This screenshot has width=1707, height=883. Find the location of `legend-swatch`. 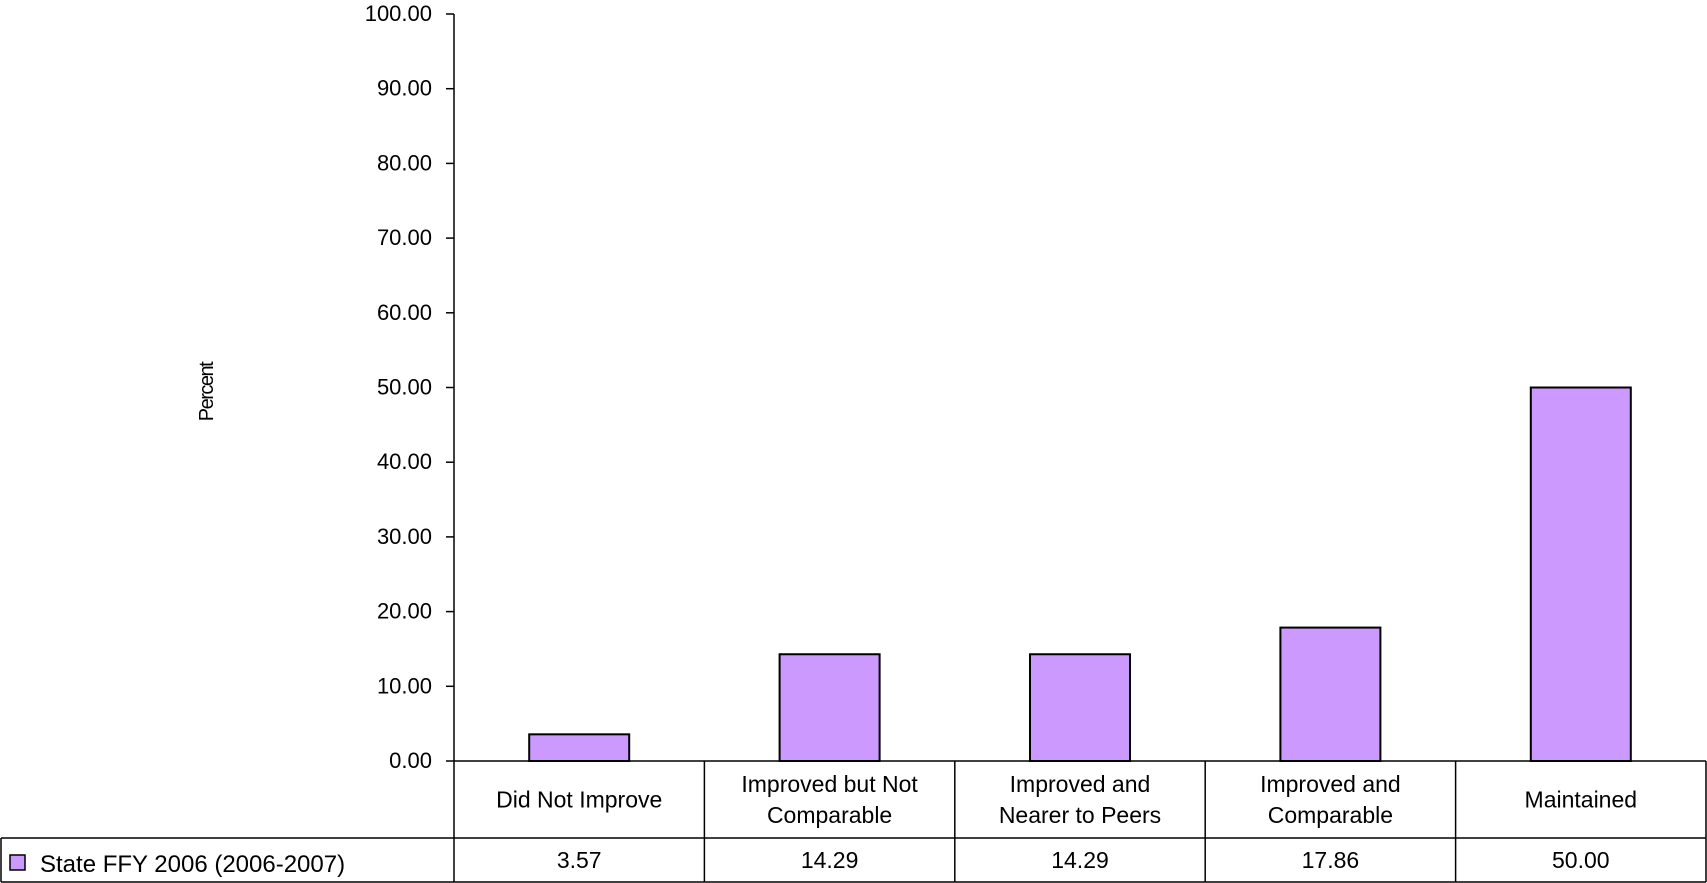

legend-swatch is located at coordinates (17, 862).